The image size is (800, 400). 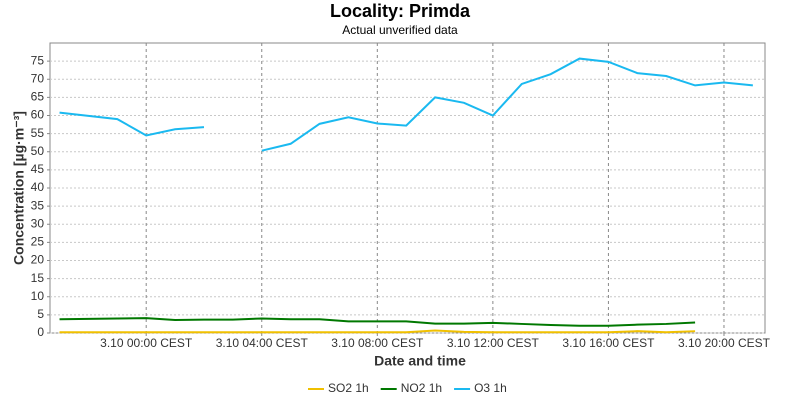 I want to click on y-tick-label: 20, so click(x=38, y=260).